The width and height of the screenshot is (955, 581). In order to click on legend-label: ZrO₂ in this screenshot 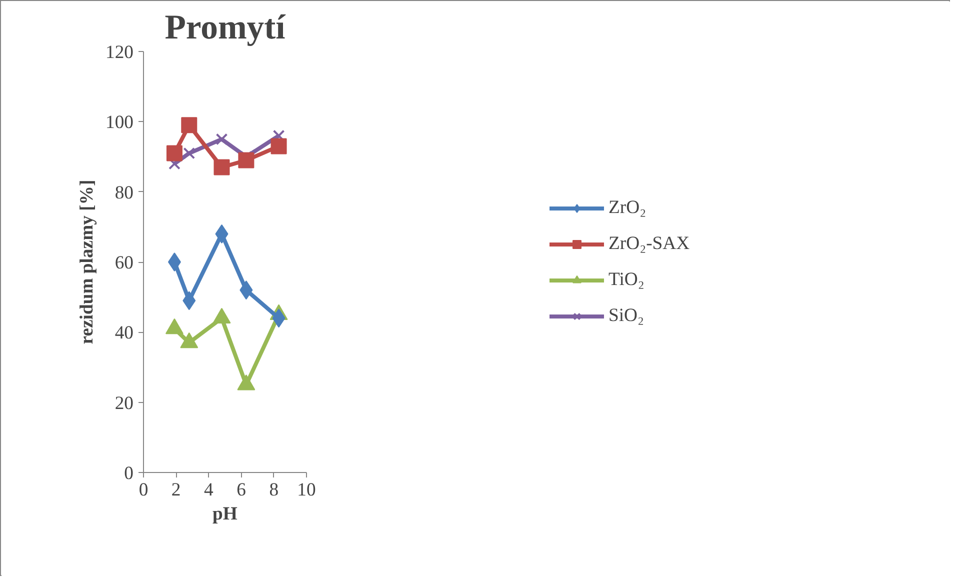, I will do `click(628, 207)`.